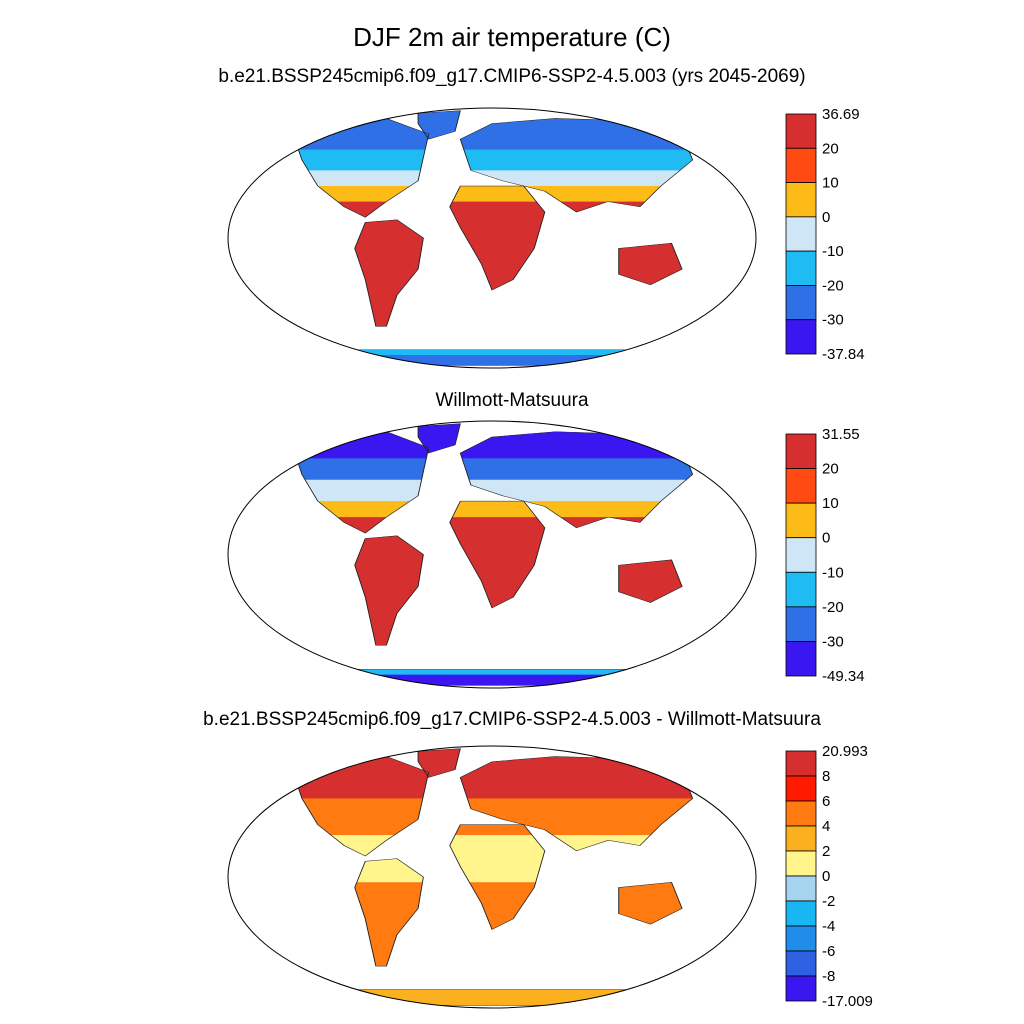  What do you see at coordinates (828, 901) in the screenshot?
I see `colorbar-label: -2` at bounding box center [828, 901].